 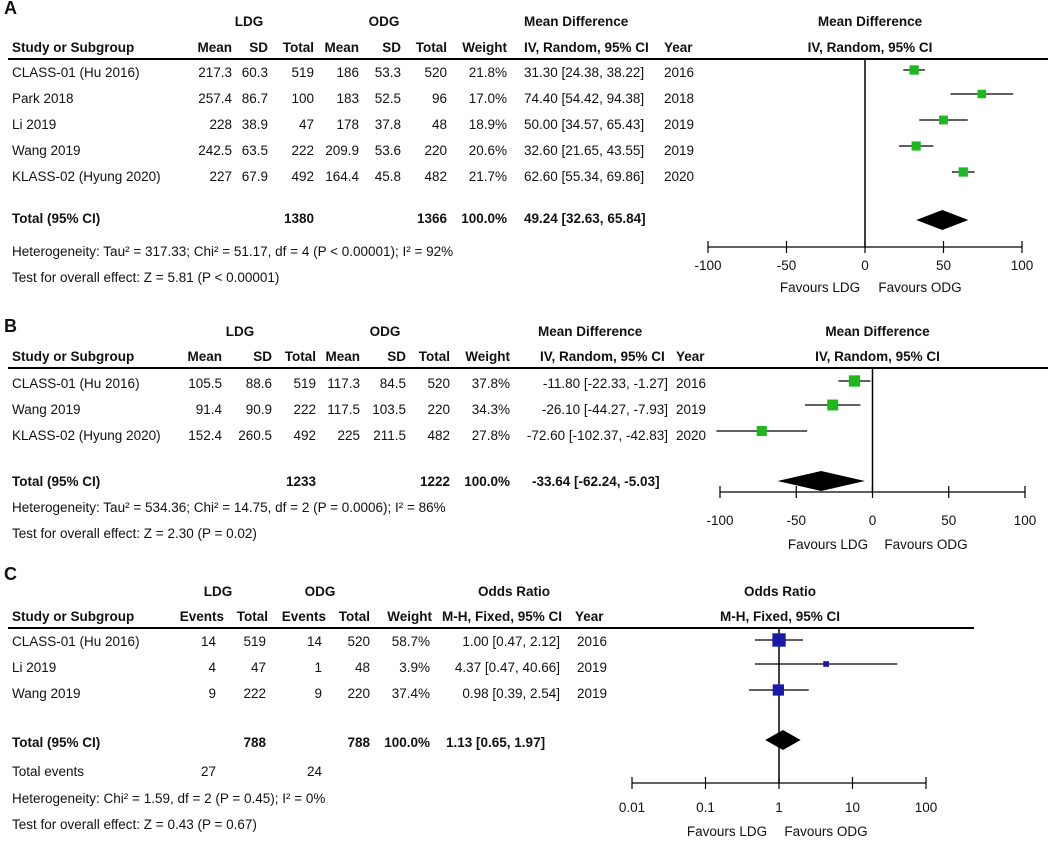 I want to click on ci-text: 32.60 [21.65, 43.55], so click(x=584, y=150).